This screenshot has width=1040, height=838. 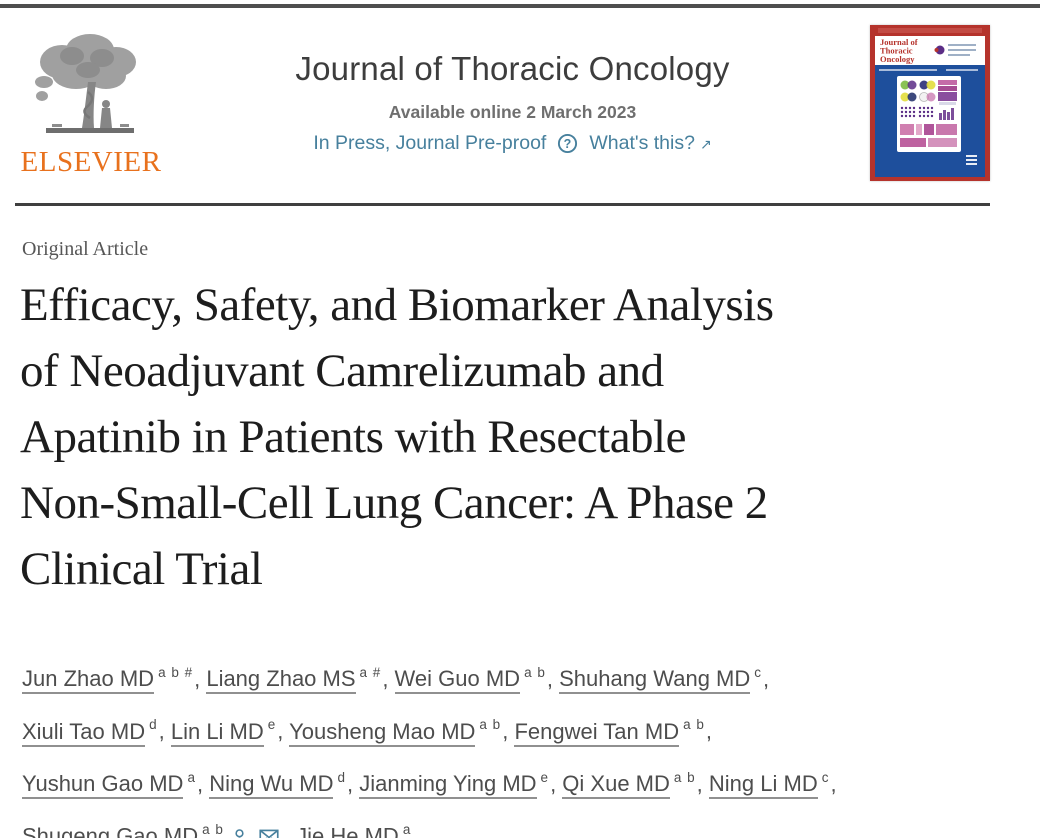 What do you see at coordinates (103, 784) in the screenshot?
I see `author-link: Yushun Gao MD` at bounding box center [103, 784].